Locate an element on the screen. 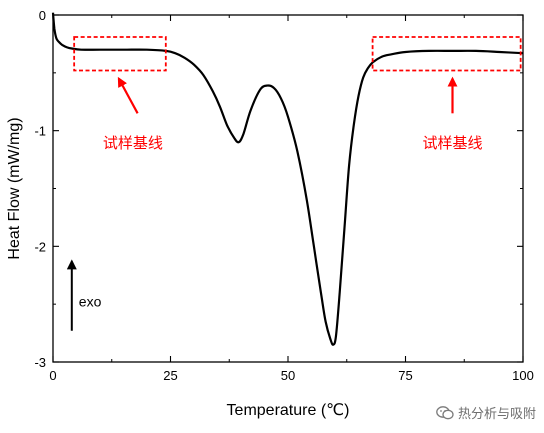 The width and height of the screenshot is (544, 433). x-tick-label: 25 is located at coordinates (170, 375).